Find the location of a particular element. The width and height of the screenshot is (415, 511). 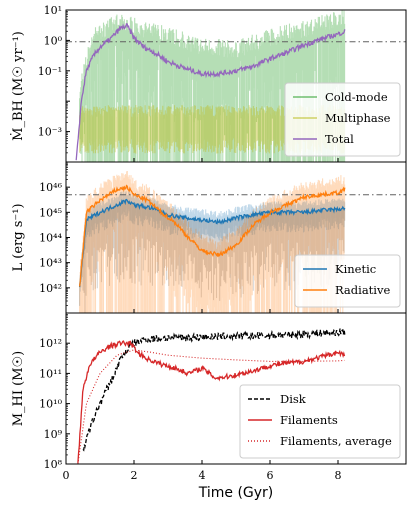

legend-label: Total is located at coordinates (339, 139).